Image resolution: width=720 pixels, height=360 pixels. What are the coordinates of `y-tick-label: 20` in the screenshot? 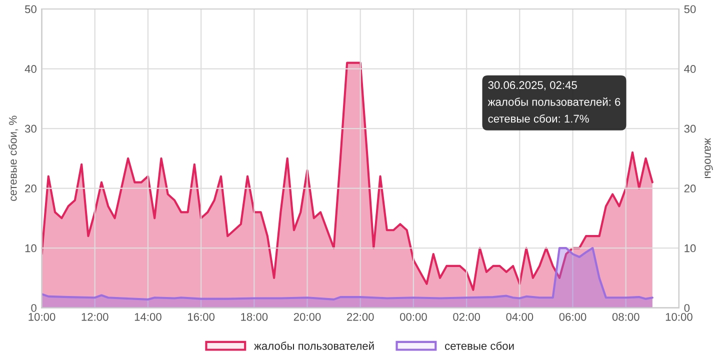 It's located at (30, 188).